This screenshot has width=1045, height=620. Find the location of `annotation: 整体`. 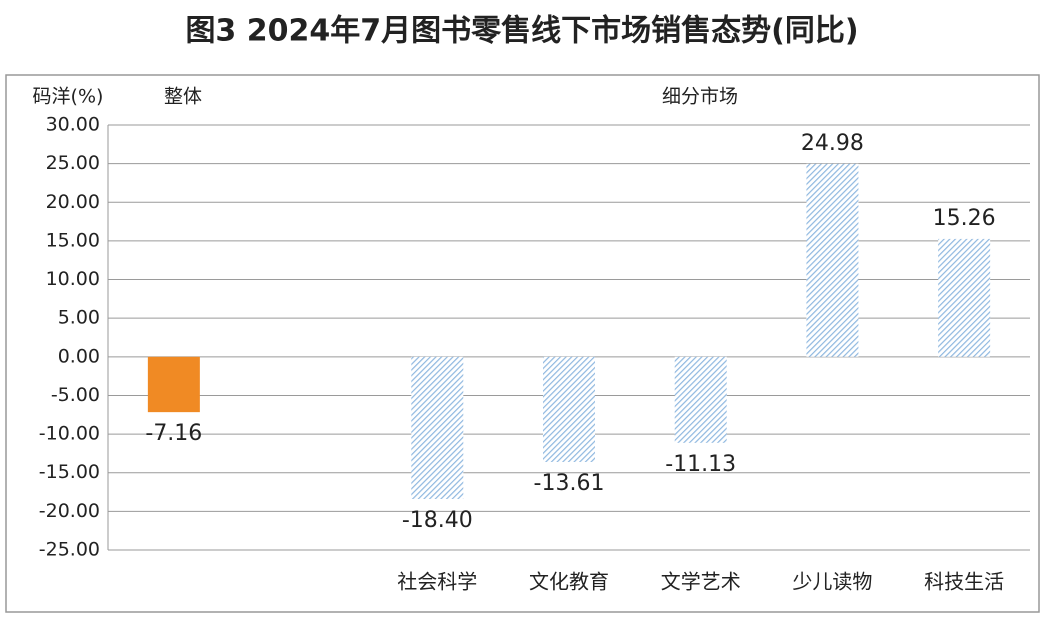

annotation: 整体 is located at coordinates (183, 97).